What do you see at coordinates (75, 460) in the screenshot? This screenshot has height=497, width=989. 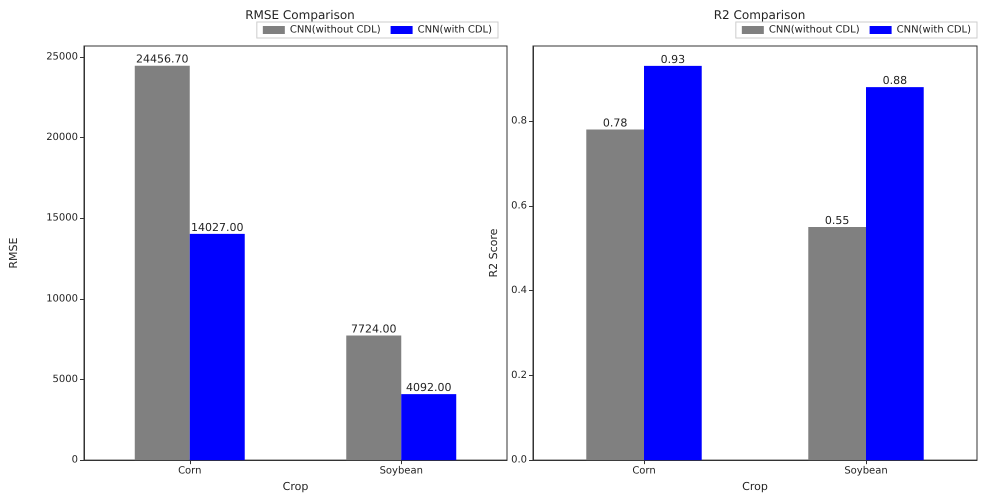 I see `y-tick-label: 0` at bounding box center [75, 460].